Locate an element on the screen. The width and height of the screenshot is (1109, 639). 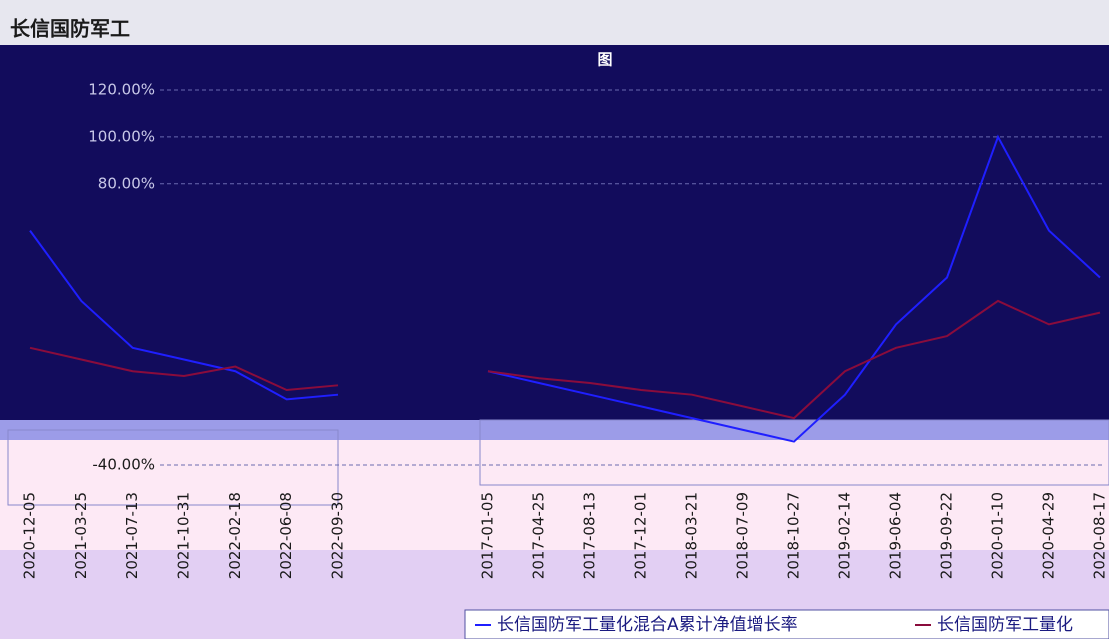
x-tick-label: 2021-03-25 is located at coordinates (81, 535).